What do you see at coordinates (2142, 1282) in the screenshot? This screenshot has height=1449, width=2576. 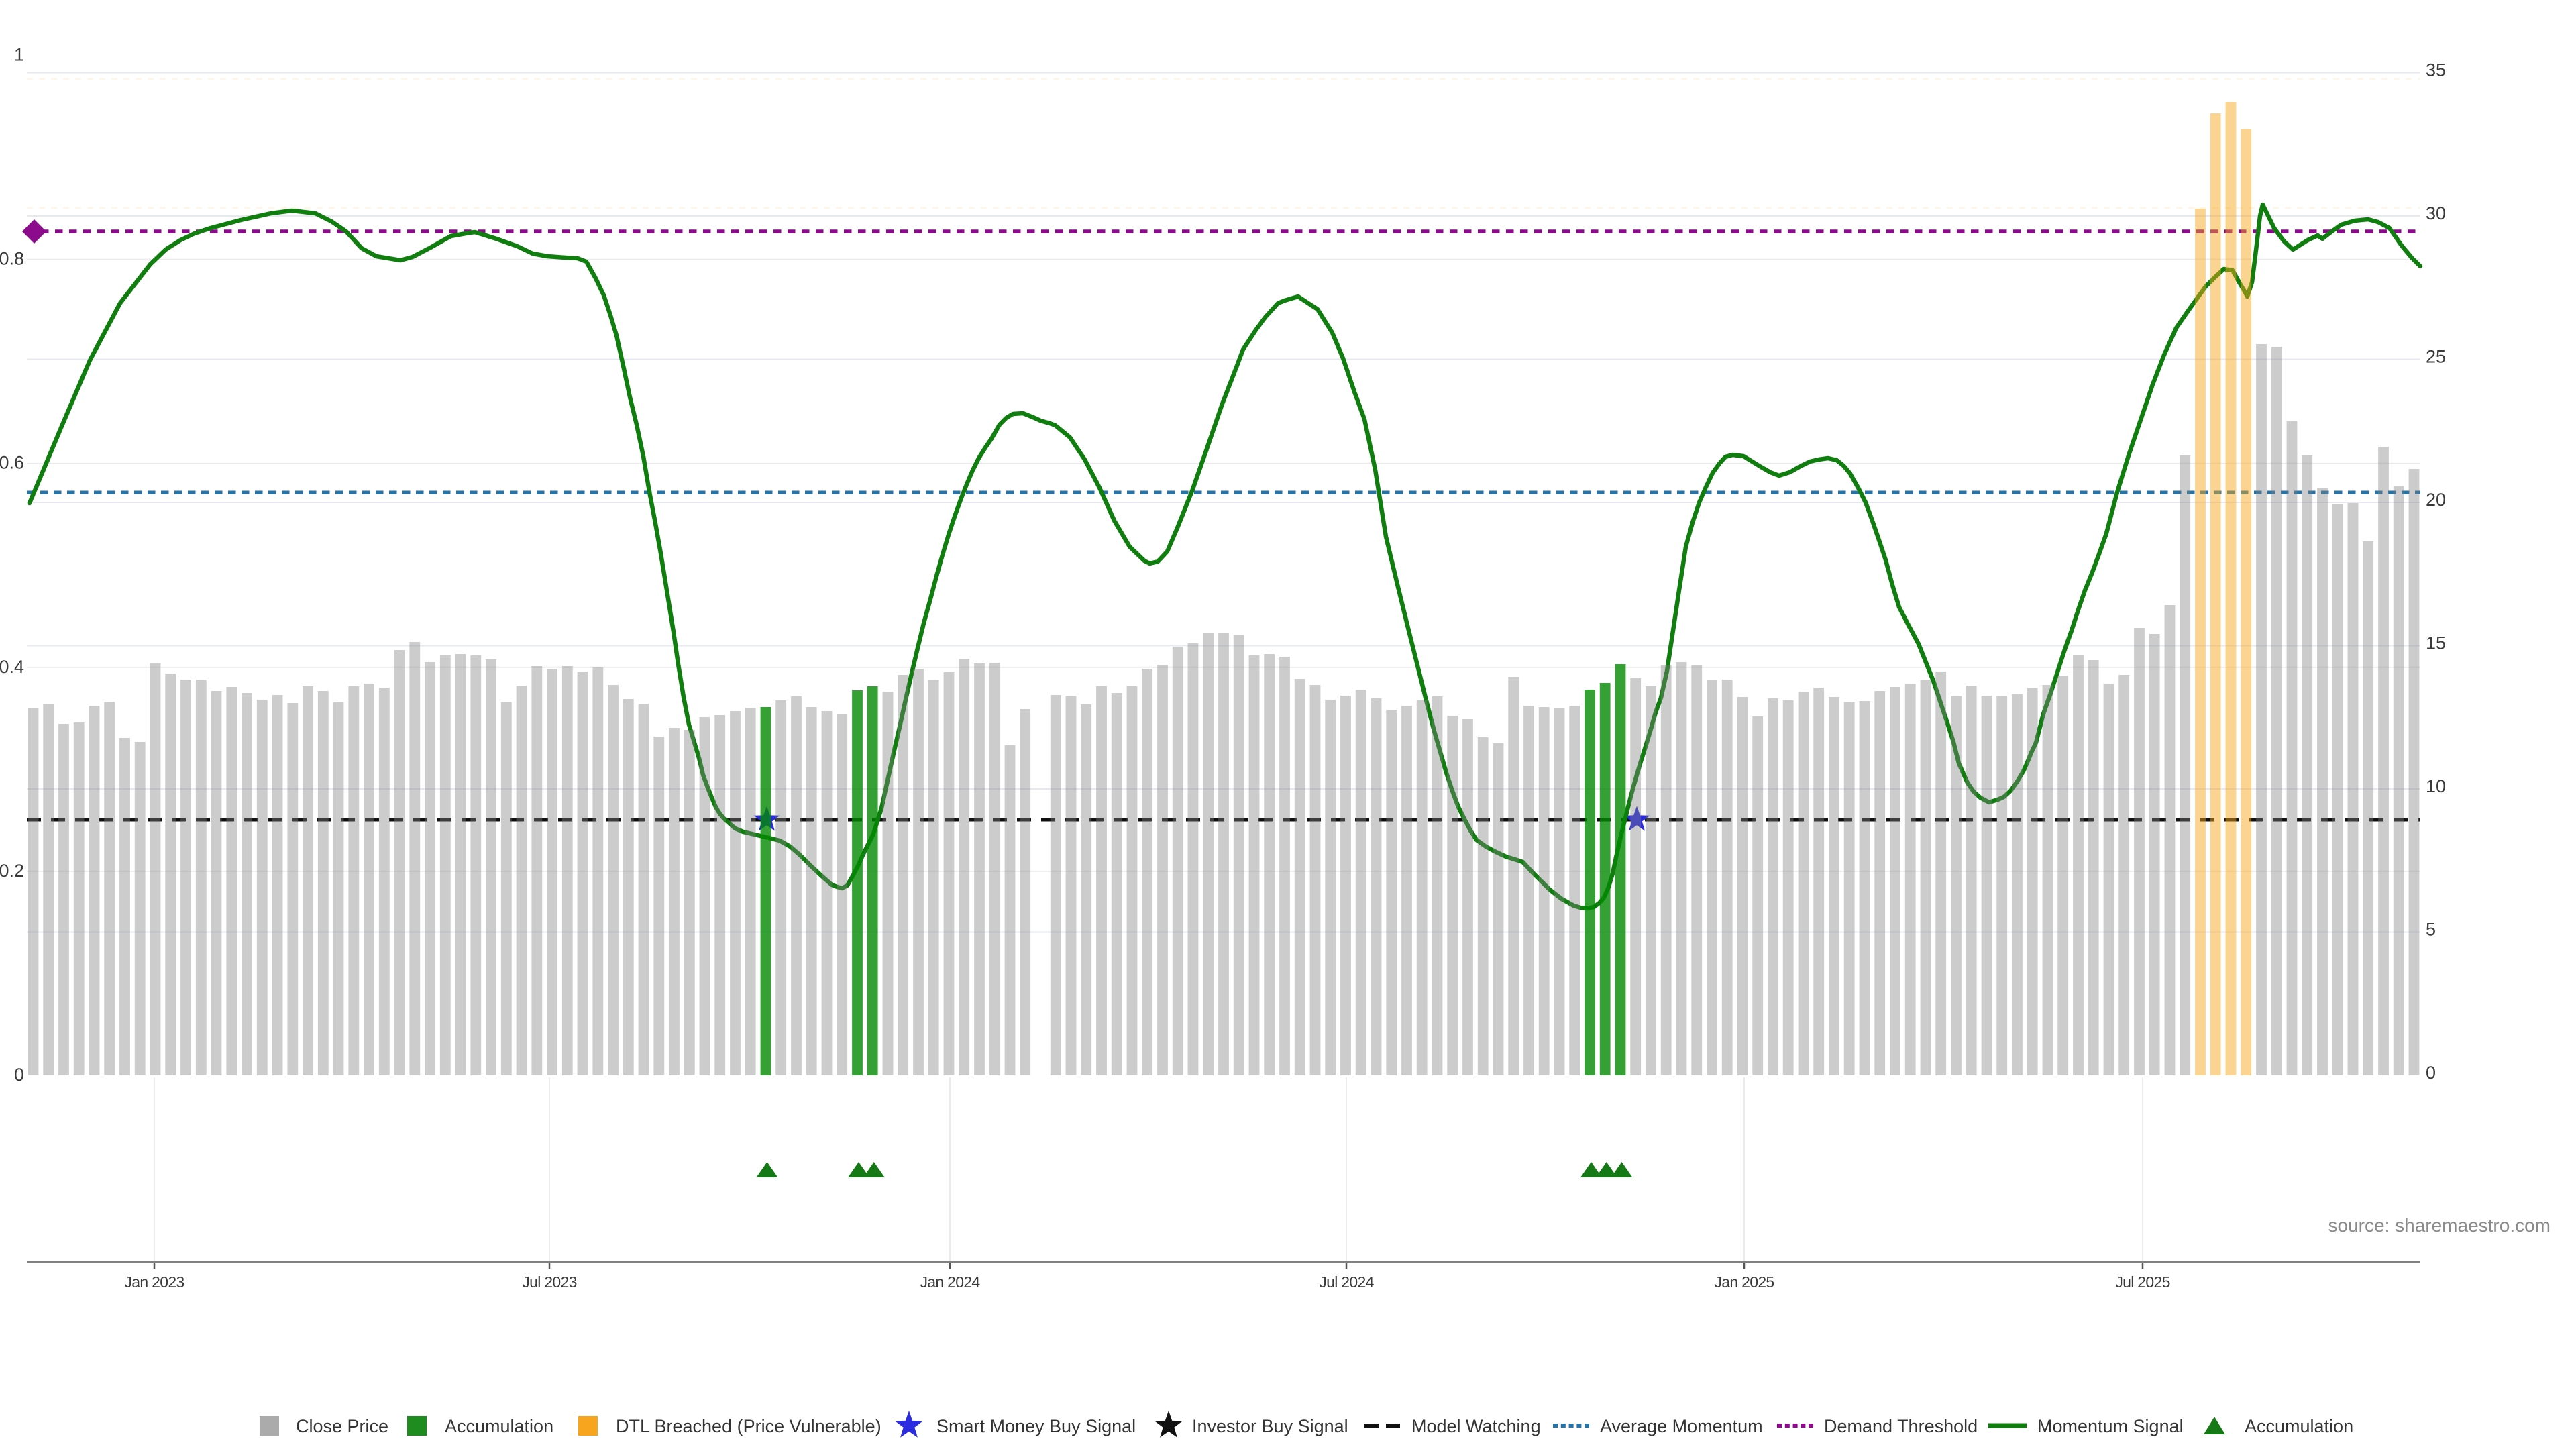 I see `svg-text: Jul 2025` at bounding box center [2142, 1282].